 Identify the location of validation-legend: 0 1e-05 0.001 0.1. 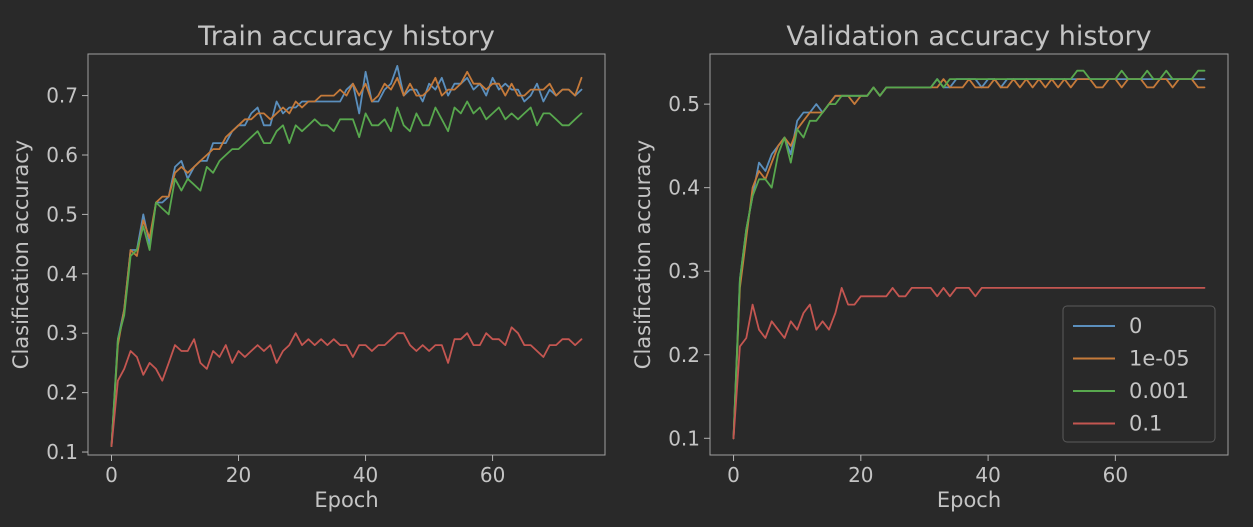
(1139, 374).